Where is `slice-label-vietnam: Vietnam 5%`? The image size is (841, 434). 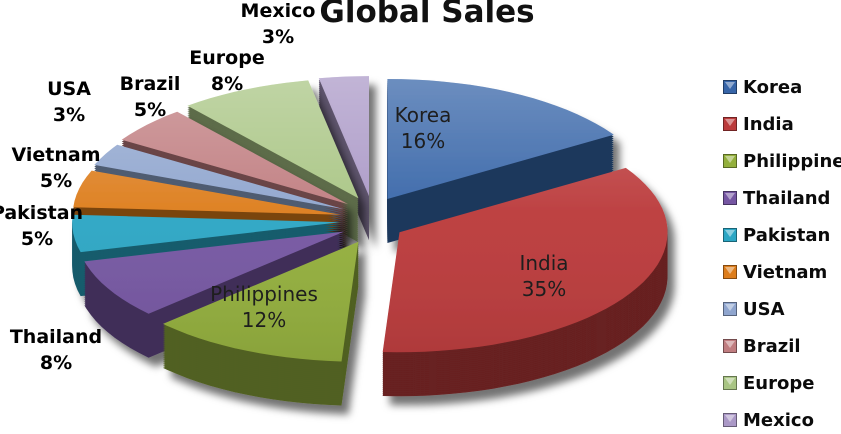
slice-label-vietnam: Vietnam 5% is located at coordinates (56, 168).